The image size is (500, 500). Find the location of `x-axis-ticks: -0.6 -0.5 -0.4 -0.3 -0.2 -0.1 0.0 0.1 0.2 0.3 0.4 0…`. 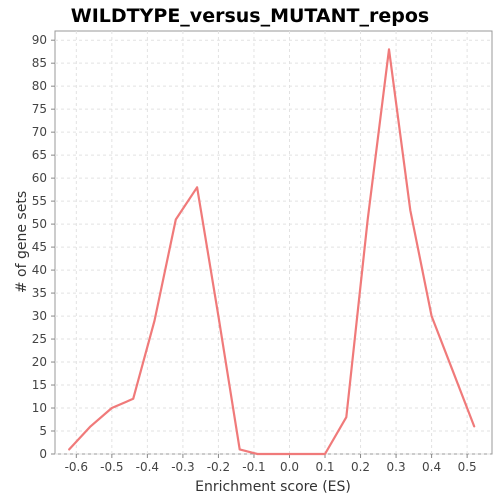

x-axis-ticks: -0.6 -0.5 -0.4 -0.3 -0.2 -0.1 0.0 0.1 0.2 0.3 0.4 0… is located at coordinates (271, 464).